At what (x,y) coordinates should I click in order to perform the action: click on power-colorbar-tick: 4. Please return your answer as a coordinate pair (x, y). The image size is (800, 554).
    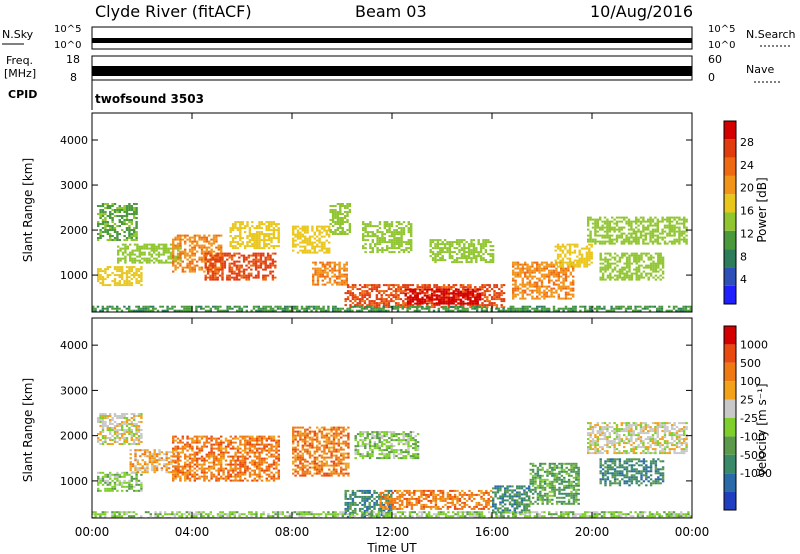
    Looking at the image, I should click on (743, 279).